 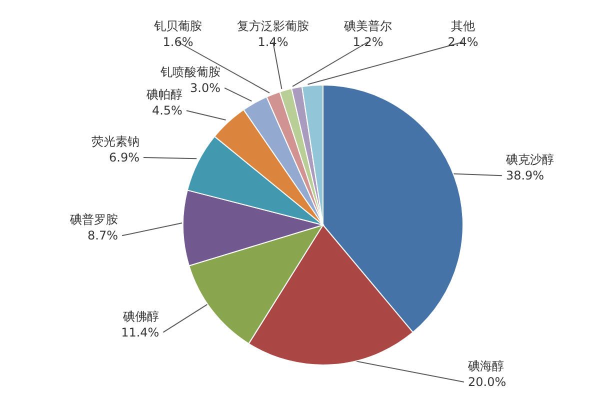 I want to click on data-label: 20.0%, so click(x=487, y=382).